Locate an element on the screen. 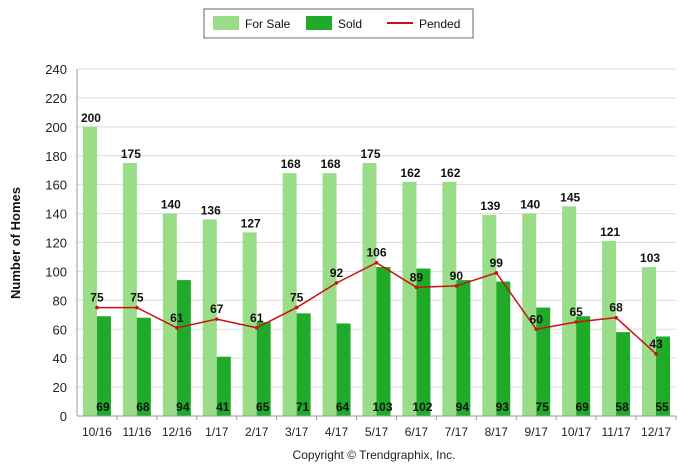 This screenshot has width=689, height=467. y-tick-label: 100 is located at coordinates (56, 271).